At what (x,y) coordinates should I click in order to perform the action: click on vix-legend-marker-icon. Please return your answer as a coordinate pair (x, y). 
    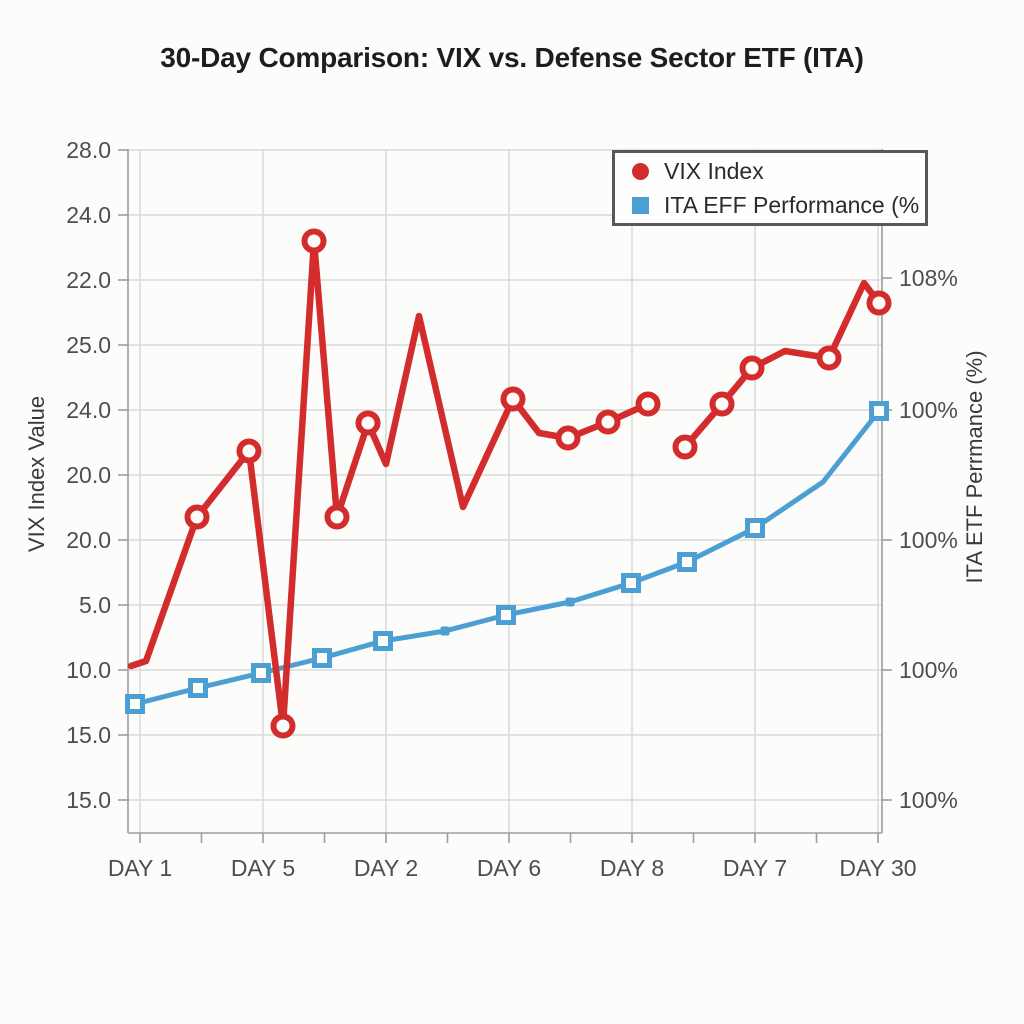
    Looking at the image, I should click on (640, 171).